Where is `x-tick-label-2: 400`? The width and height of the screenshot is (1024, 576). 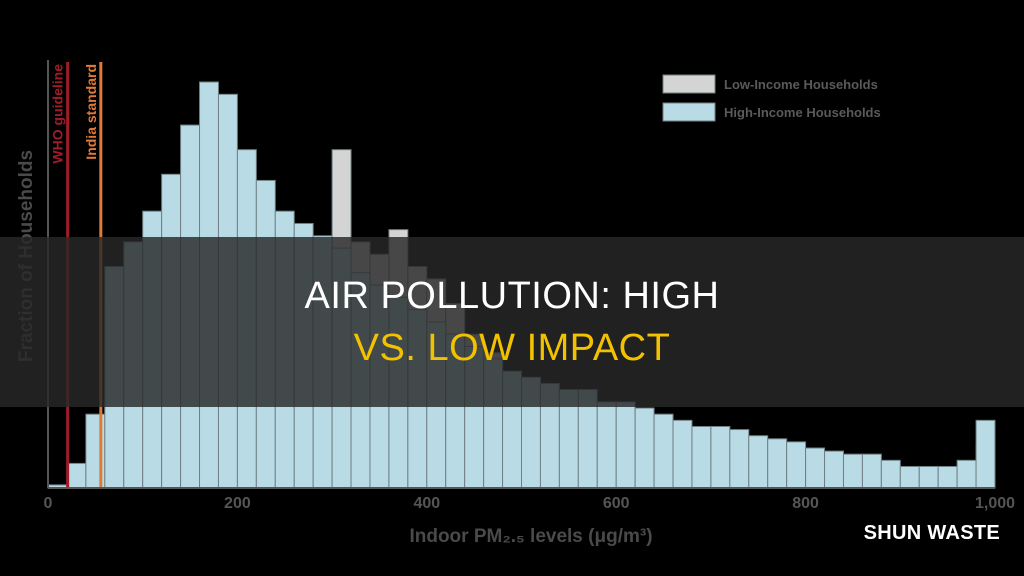 x-tick-label-2: 400 is located at coordinates (426, 503).